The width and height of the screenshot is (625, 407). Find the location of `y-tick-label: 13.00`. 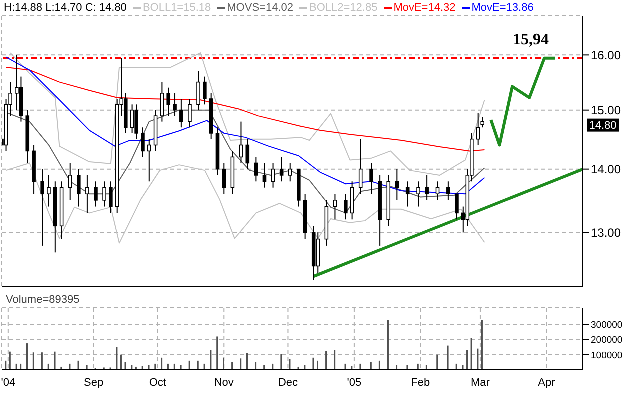

y-tick-label: 13.00 is located at coordinates (606, 233).